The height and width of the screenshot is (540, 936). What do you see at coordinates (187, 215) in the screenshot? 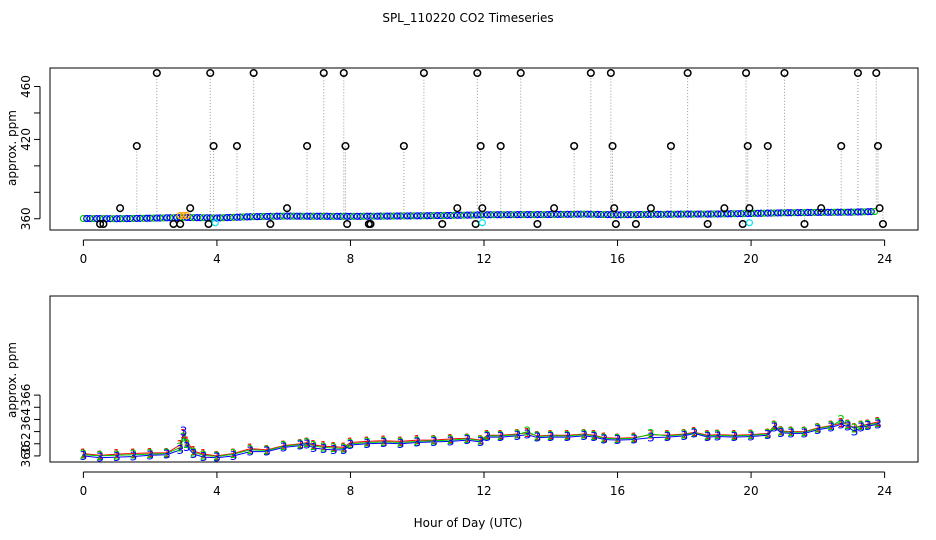
I see `top-orange-point` at bounding box center [187, 215].